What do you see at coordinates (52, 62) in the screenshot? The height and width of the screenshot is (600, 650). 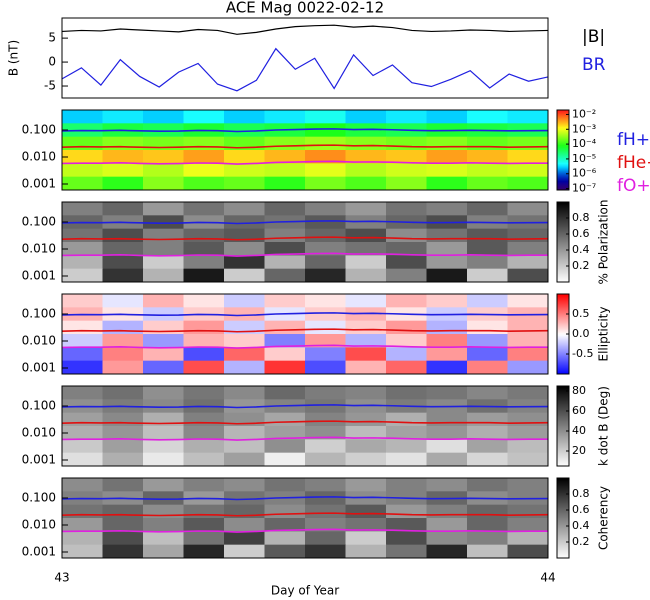 I see `y-tick-label: 0` at bounding box center [52, 62].